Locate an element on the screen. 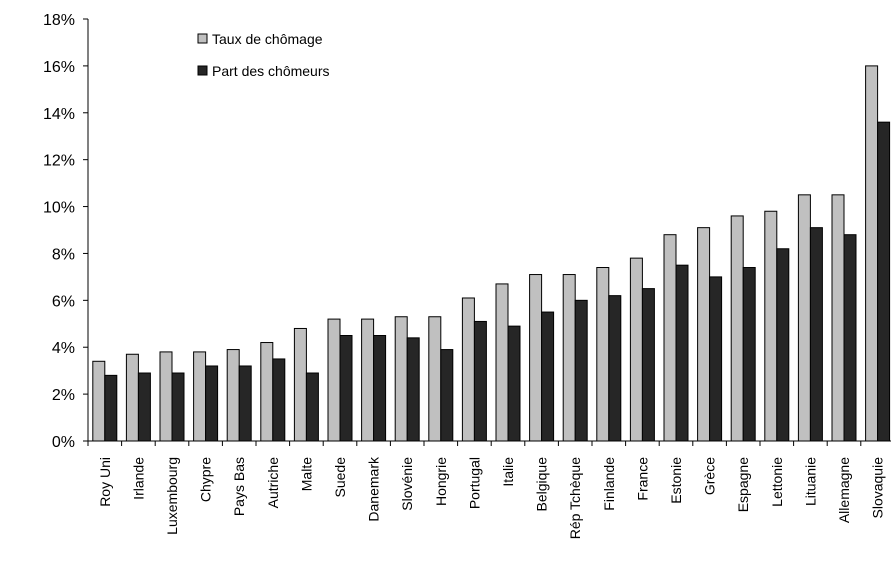  x-tick-label: Rép Tchèque is located at coordinates (575, 498).